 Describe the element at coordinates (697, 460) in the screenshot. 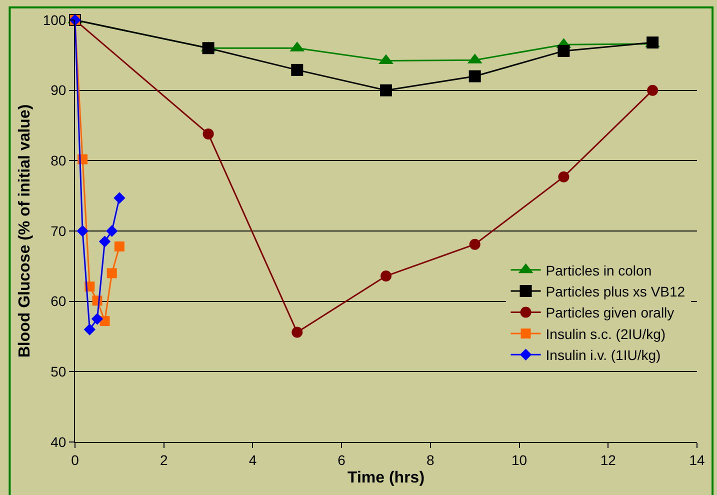

I see `x-tick-label: 14` at that location.